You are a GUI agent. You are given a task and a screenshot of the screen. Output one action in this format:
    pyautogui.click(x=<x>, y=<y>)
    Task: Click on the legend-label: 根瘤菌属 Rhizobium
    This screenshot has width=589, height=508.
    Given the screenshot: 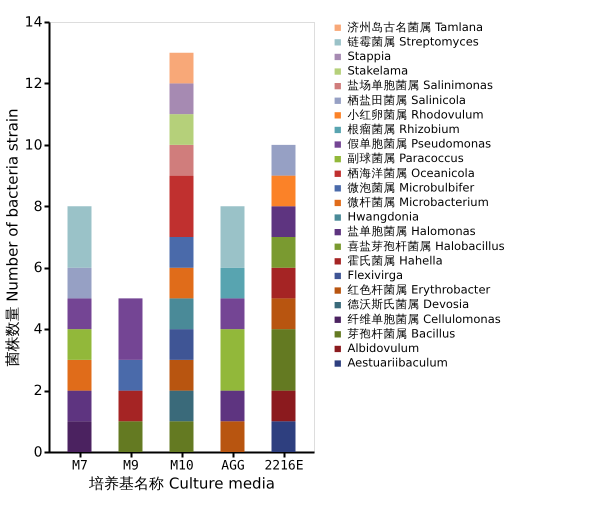 What is the action you would take?
    pyautogui.click(x=404, y=129)
    